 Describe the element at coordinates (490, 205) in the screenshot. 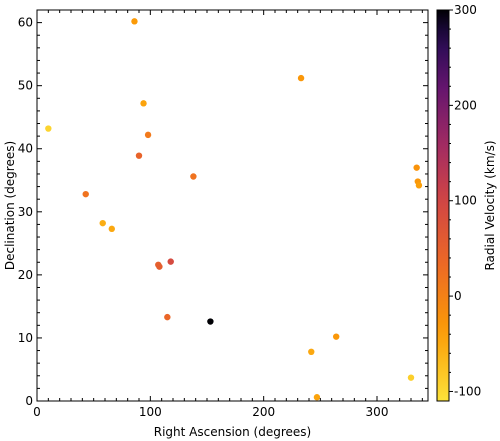

I see `colorbar-title: Radial Velocity (km/s)` at that location.